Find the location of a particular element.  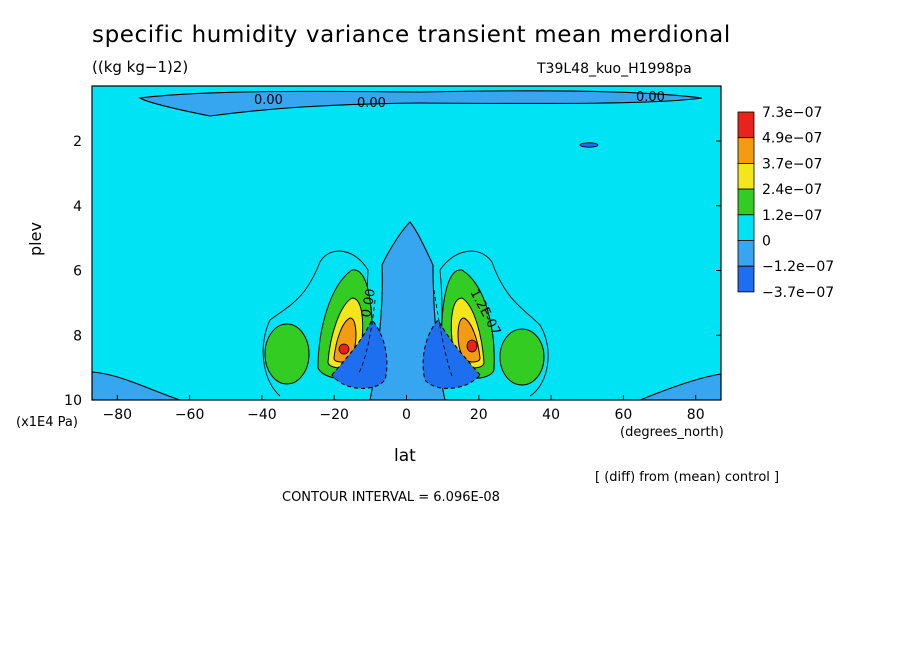

colorbar-label: 0 is located at coordinates (766, 242).